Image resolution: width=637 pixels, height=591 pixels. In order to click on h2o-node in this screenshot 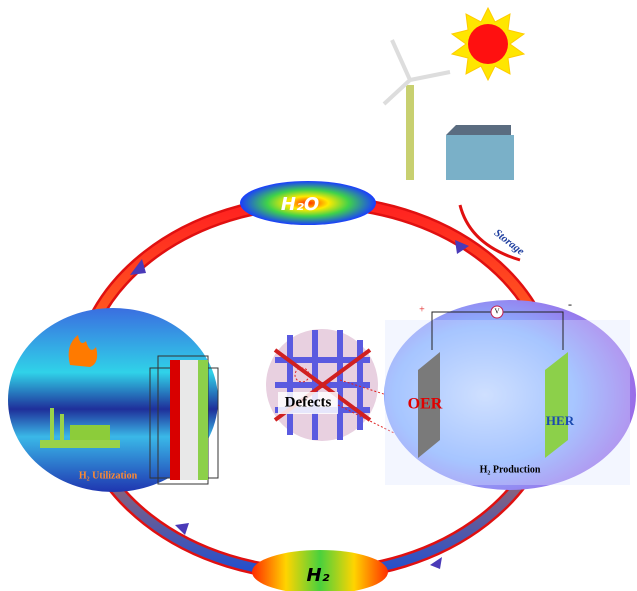, I will do `click(308, 203)`.